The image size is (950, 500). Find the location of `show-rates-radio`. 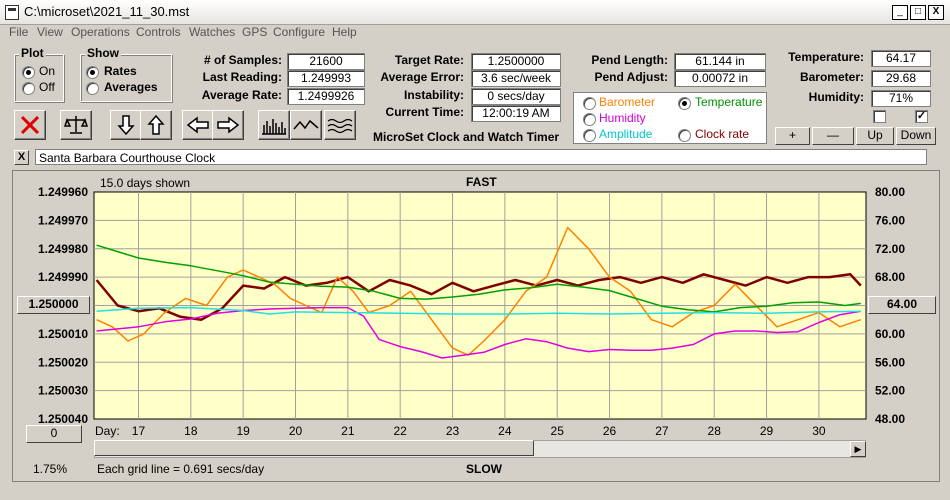

show-rates-radio is located at coordinates (92, 72).